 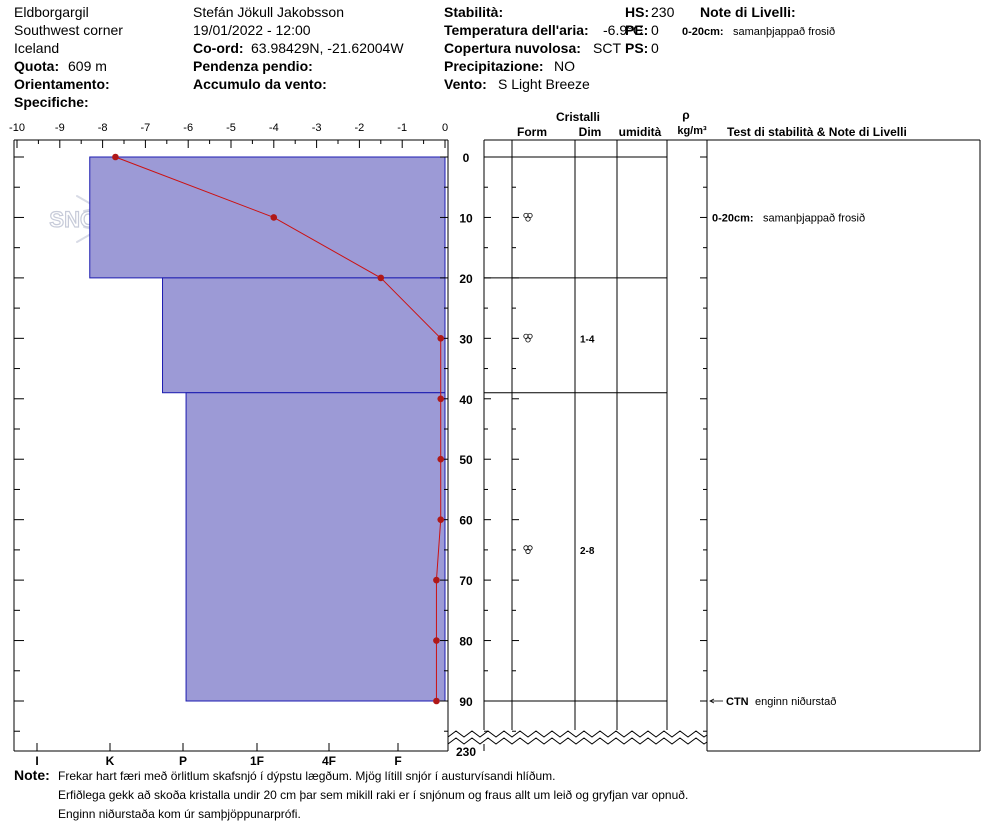 I want to click on depth-tick-label: 20, so click(x=466, y=279).